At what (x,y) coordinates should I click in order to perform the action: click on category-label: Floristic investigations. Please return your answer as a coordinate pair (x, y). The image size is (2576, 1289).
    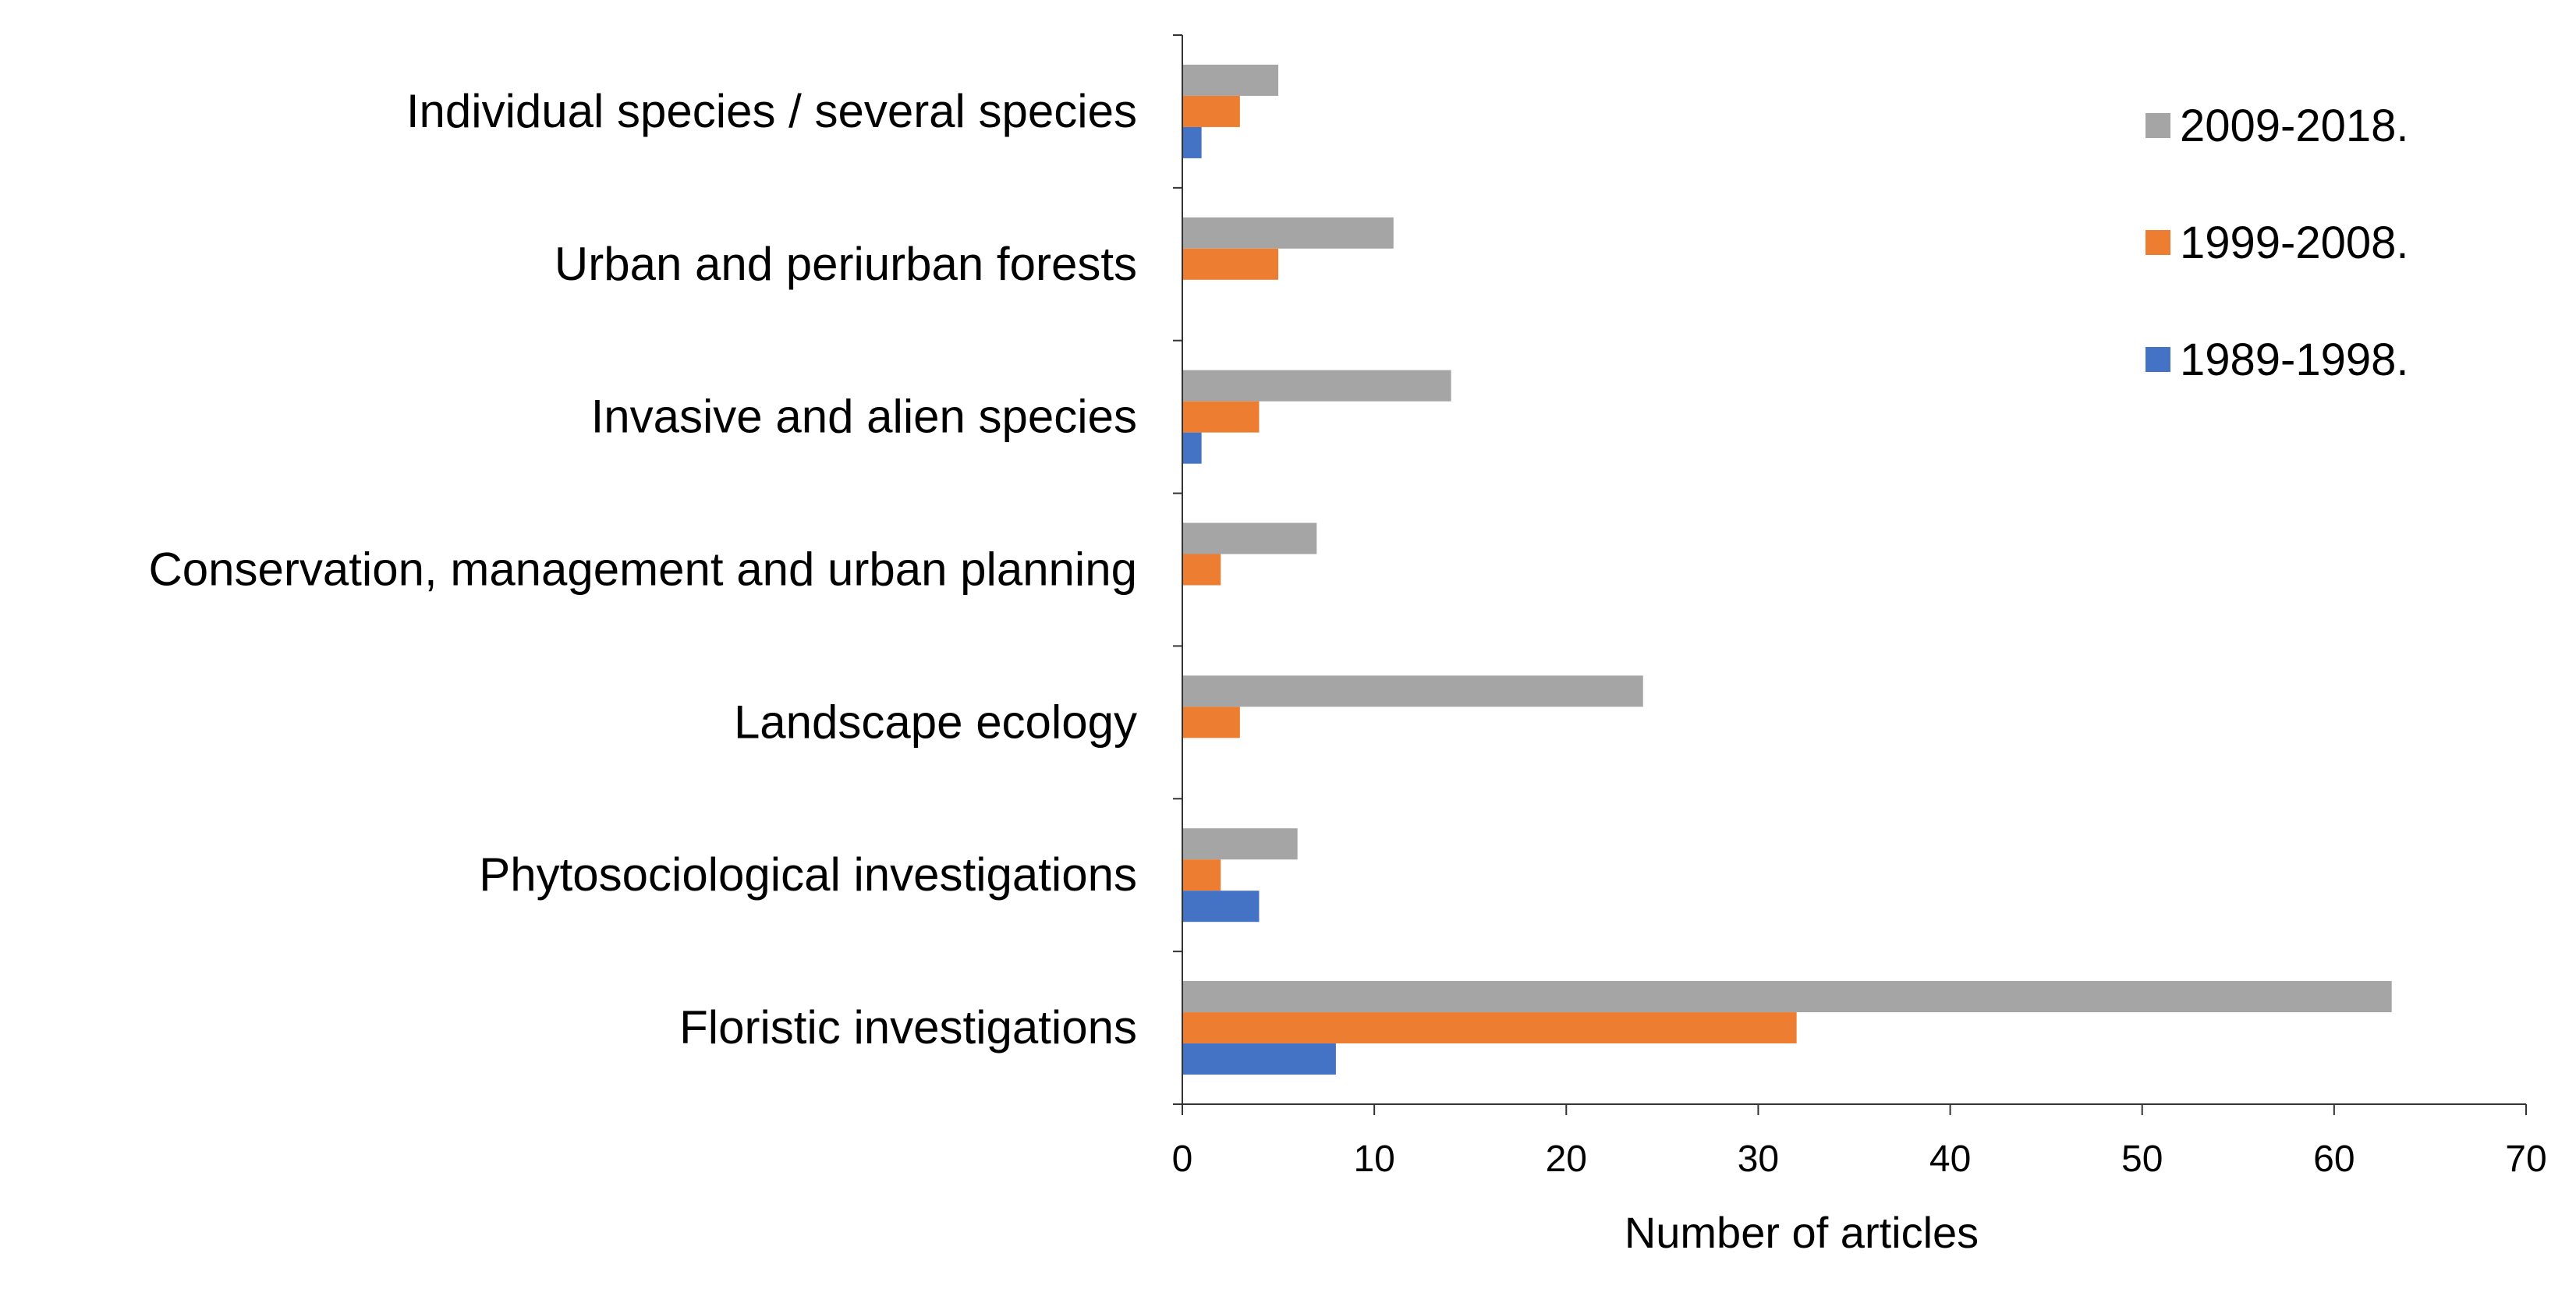
    Looking at the image, I should click on (908, 1028).